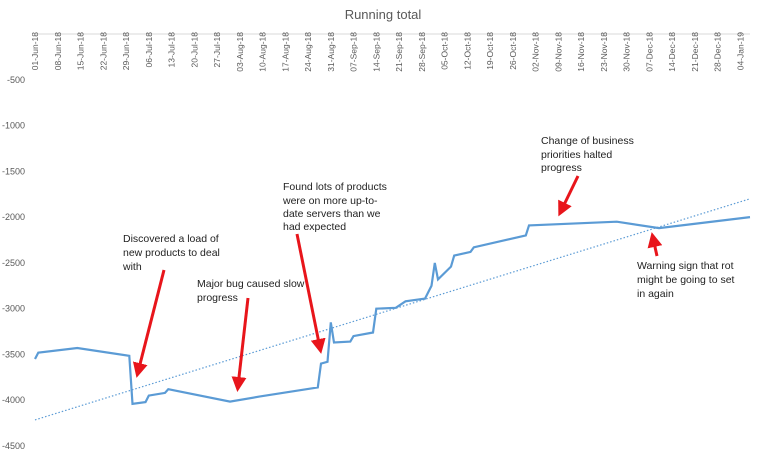  Describe the element at coordinates (467, 51) in the screenshot. I see `x-tick-label: 12-Oct-18` at that location.